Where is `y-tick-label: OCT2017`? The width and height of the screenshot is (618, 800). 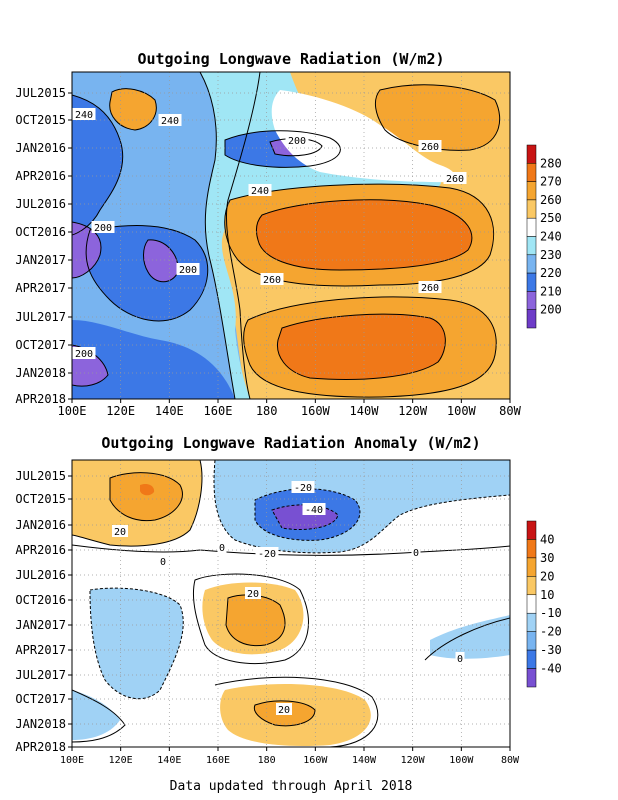 y-tick-label: OCT2017 is located at coordinates (40, 699).